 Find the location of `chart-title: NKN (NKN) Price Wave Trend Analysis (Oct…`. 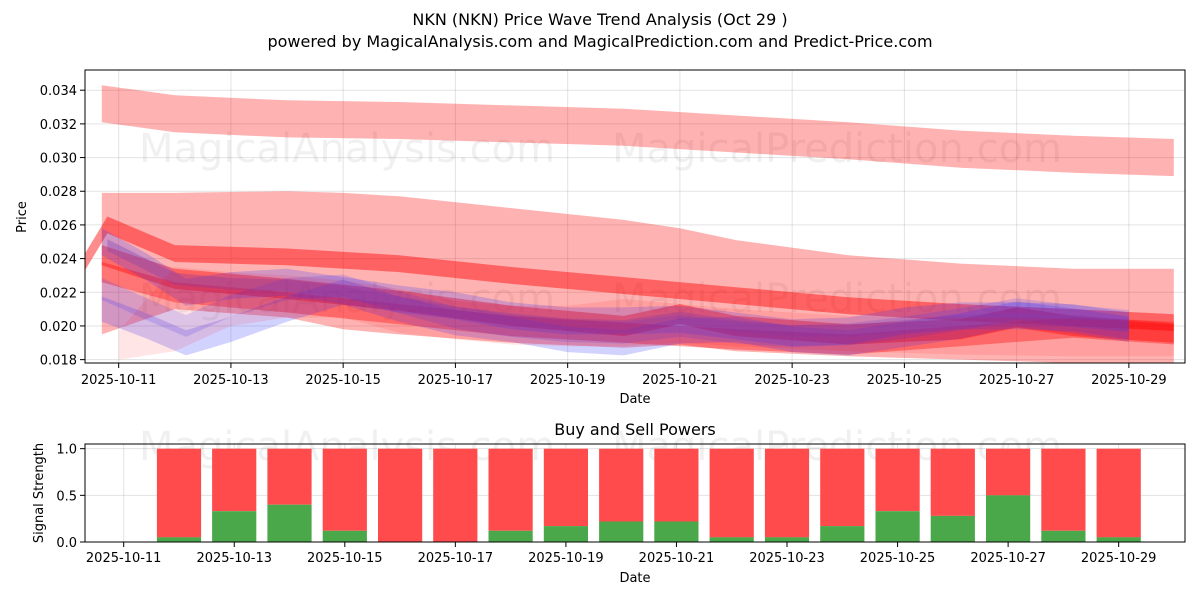

chart-title: NKN (NKN) Price Wave Trend Analysis (Oct… is located at coordinates (599, 19).